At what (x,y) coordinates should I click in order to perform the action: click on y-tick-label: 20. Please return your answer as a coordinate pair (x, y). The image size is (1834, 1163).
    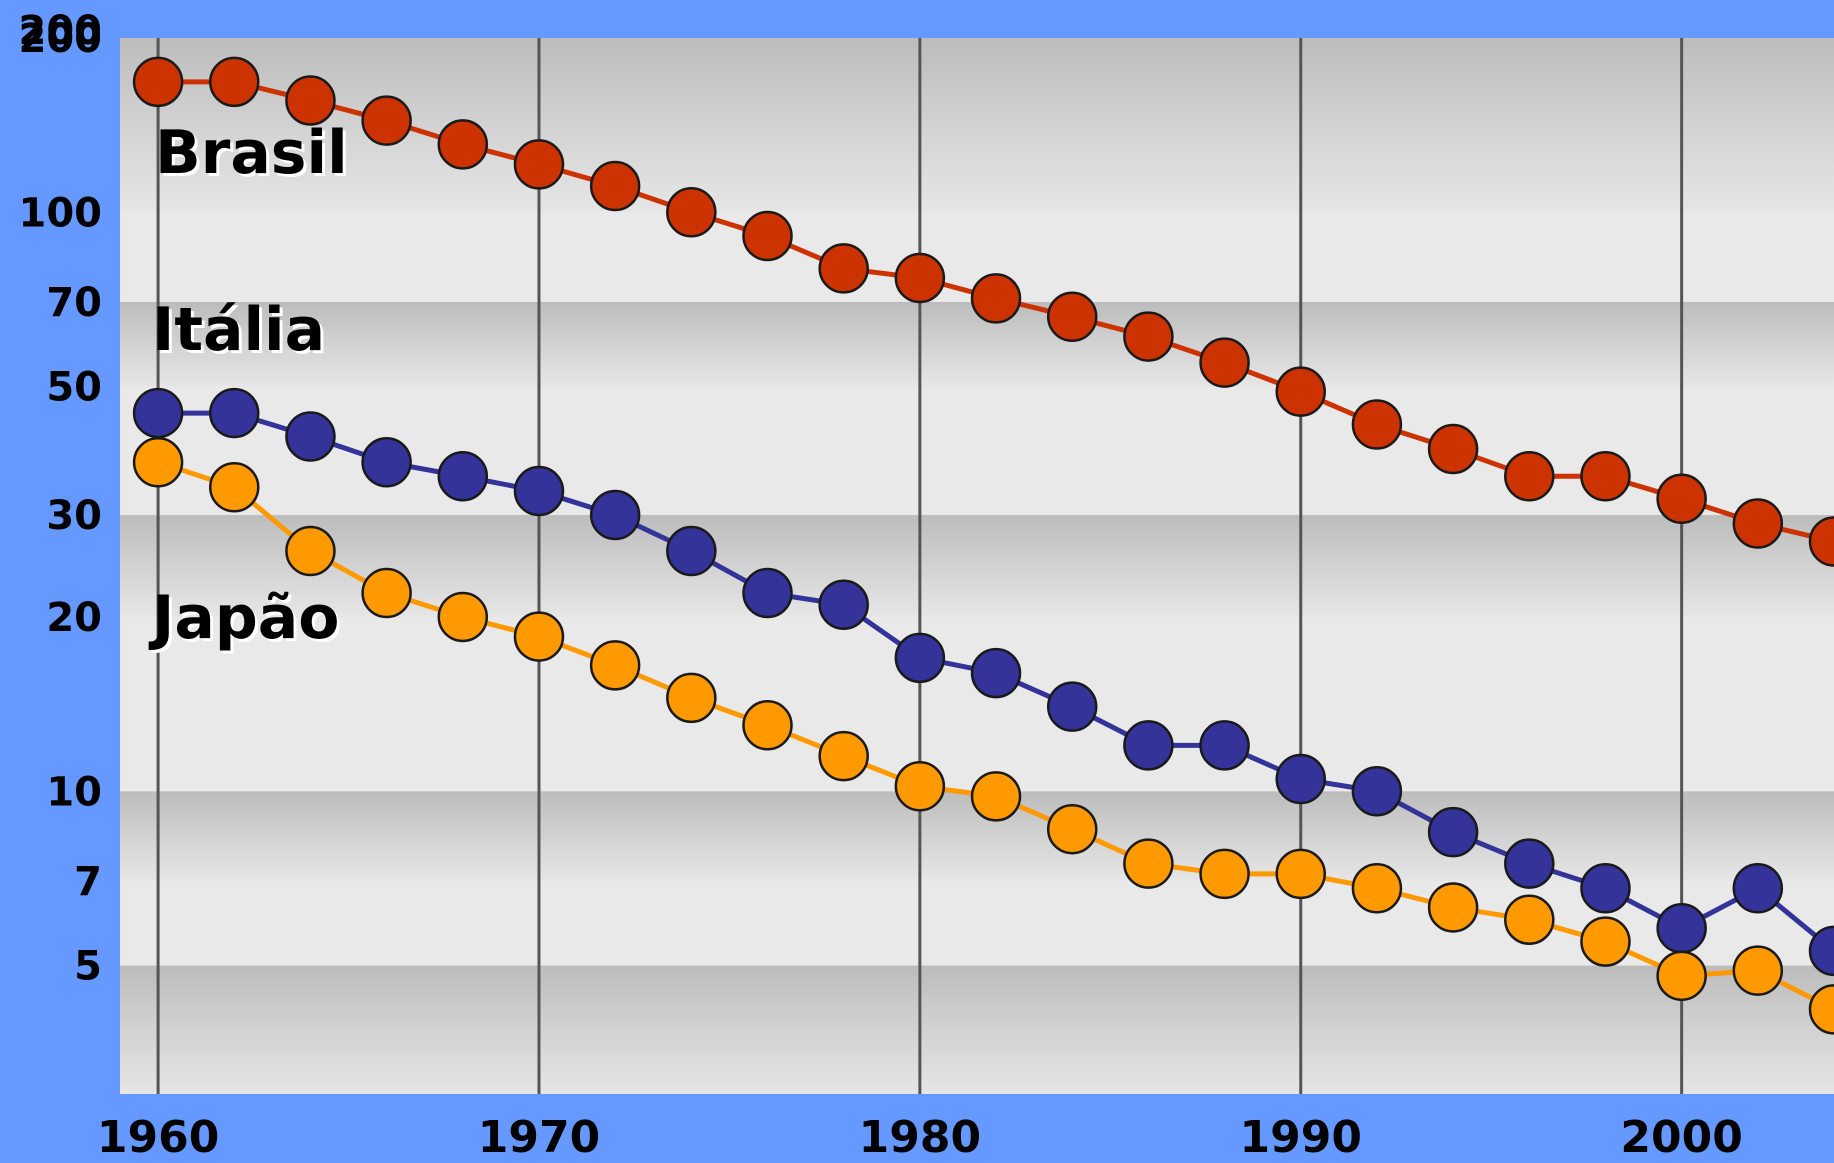
    Looking at the image, I should click on (74, 618).